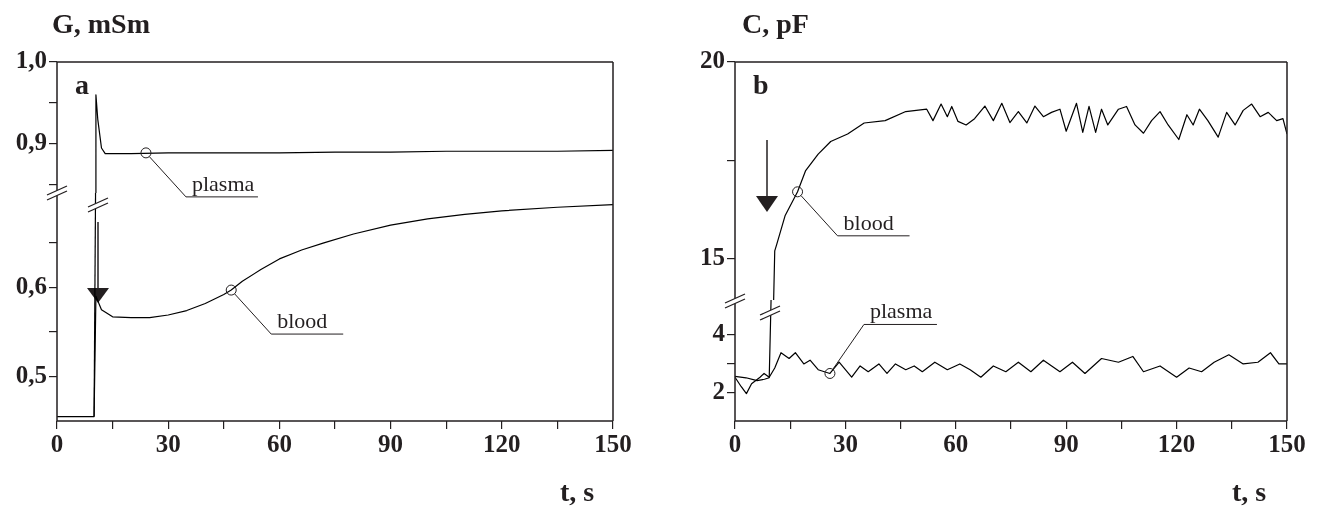 The width and height of the screenshot is (1324, 520). What do you see at coordinates (761, 84) in the screenshot?
I see `annotation: b` at bounding box center [761, 84].